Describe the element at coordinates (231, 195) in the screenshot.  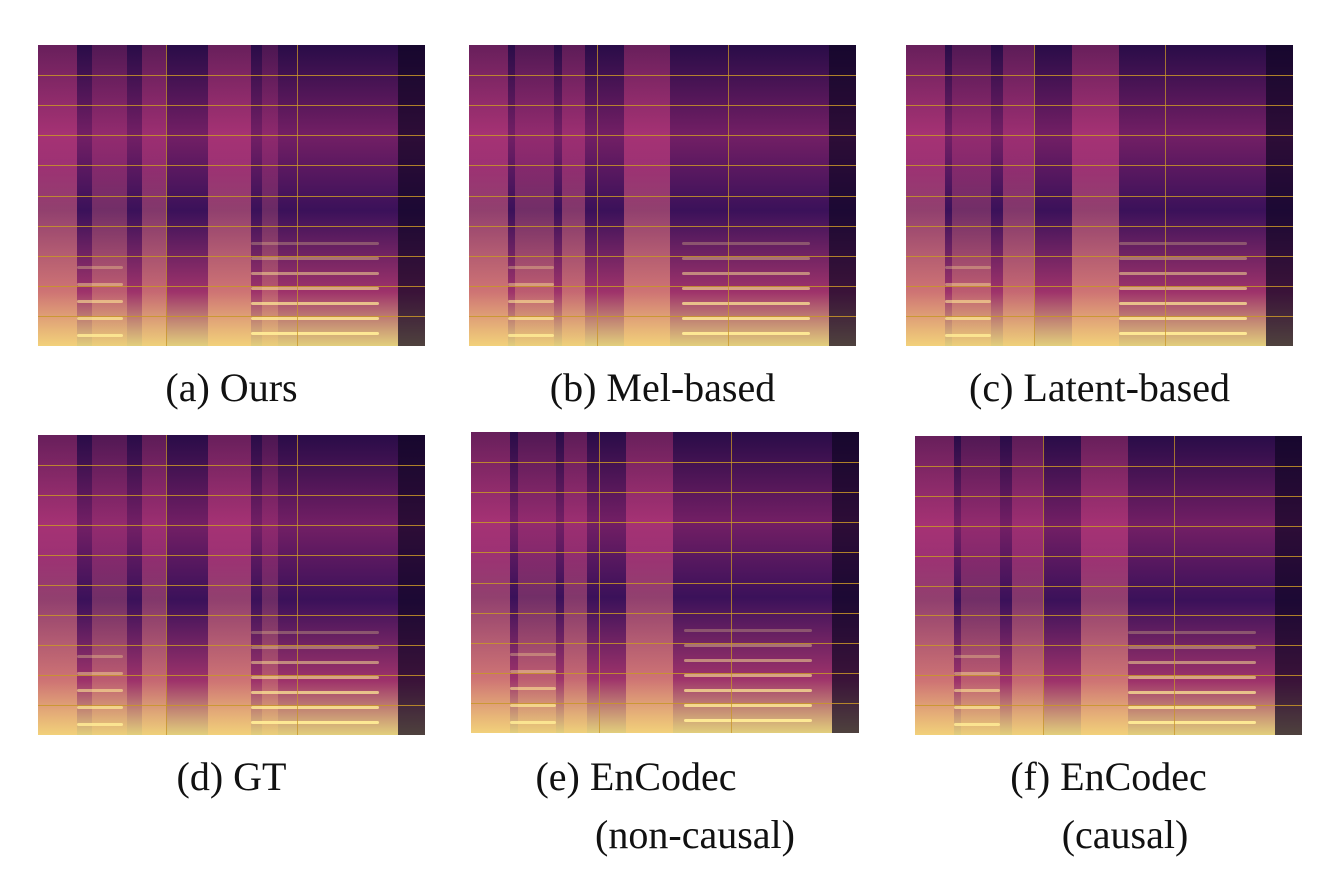
I see `spectrogram-ours` at that location.